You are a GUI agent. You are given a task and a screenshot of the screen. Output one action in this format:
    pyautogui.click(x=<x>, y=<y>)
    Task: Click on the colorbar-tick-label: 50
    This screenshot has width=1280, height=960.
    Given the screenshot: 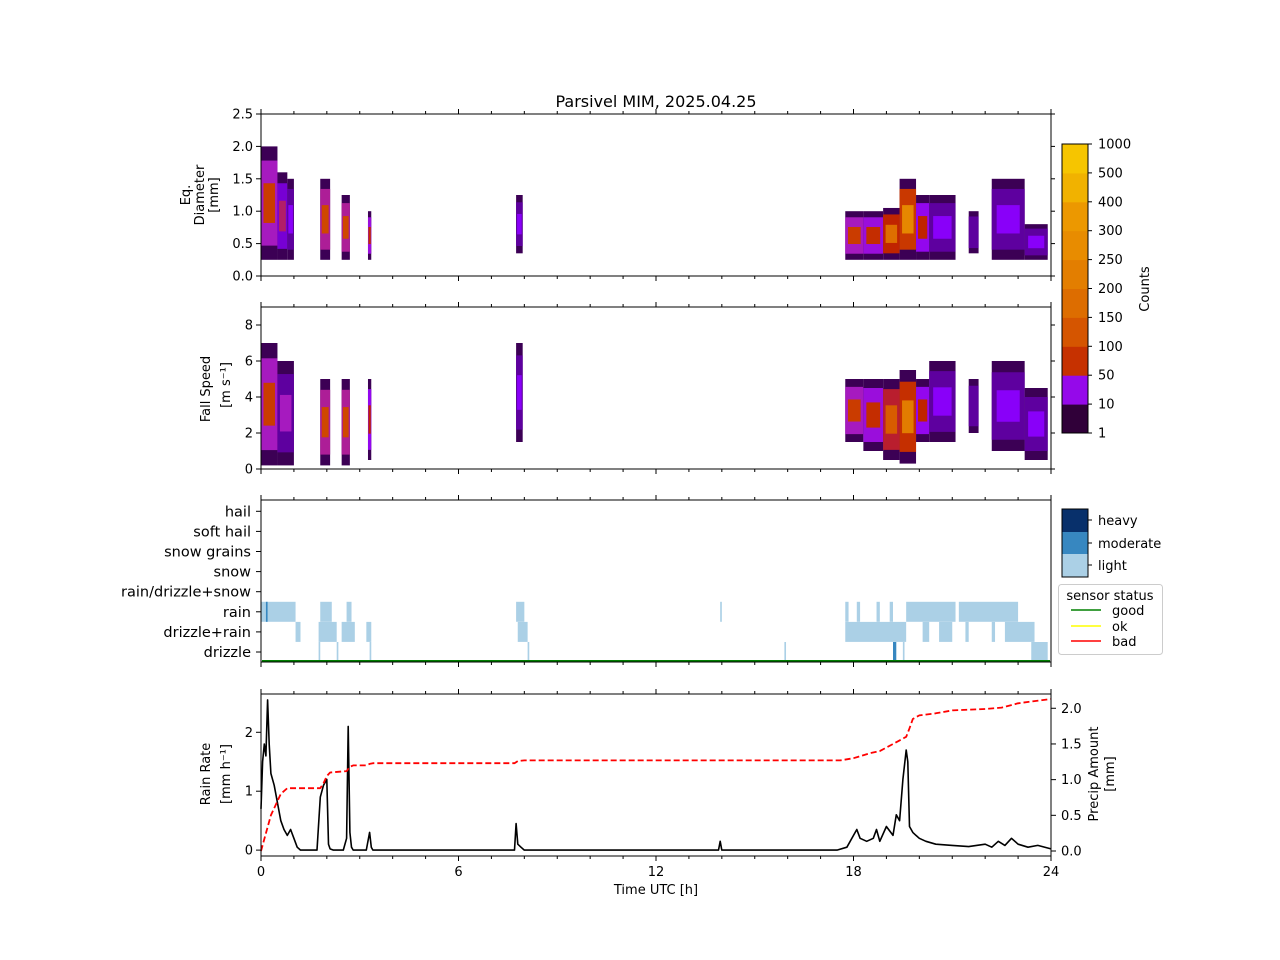 What is the action you would take?
    pyautogui.click(x=1106, y=376)
    